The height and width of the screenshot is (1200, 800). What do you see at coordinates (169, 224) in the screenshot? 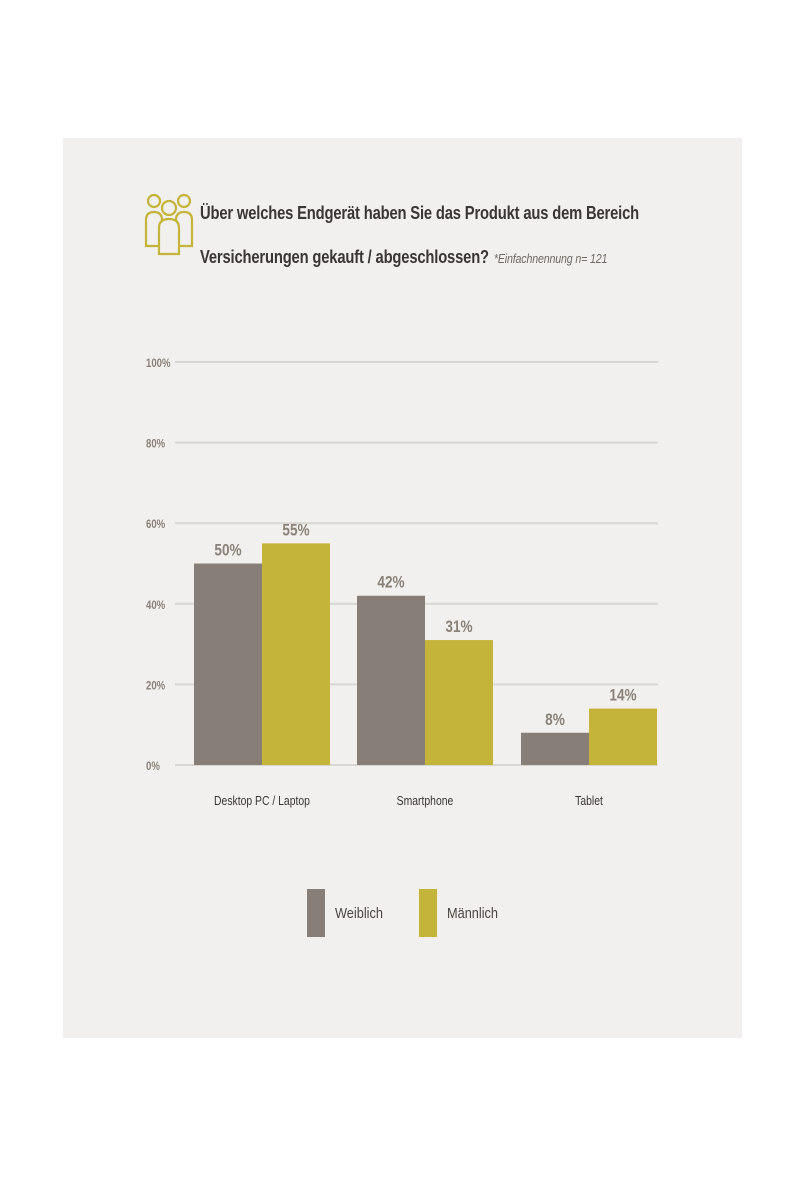
I see `people-group-icon` at bounding box center [169, 224].